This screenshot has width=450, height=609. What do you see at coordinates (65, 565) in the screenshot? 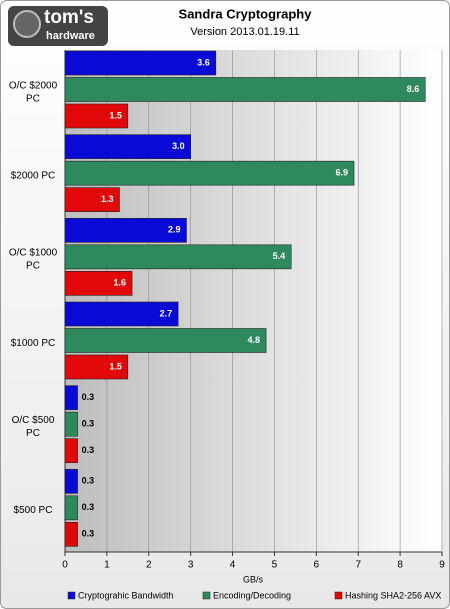
I see `x-tick-label: 0` at bounding box center [65, 565].